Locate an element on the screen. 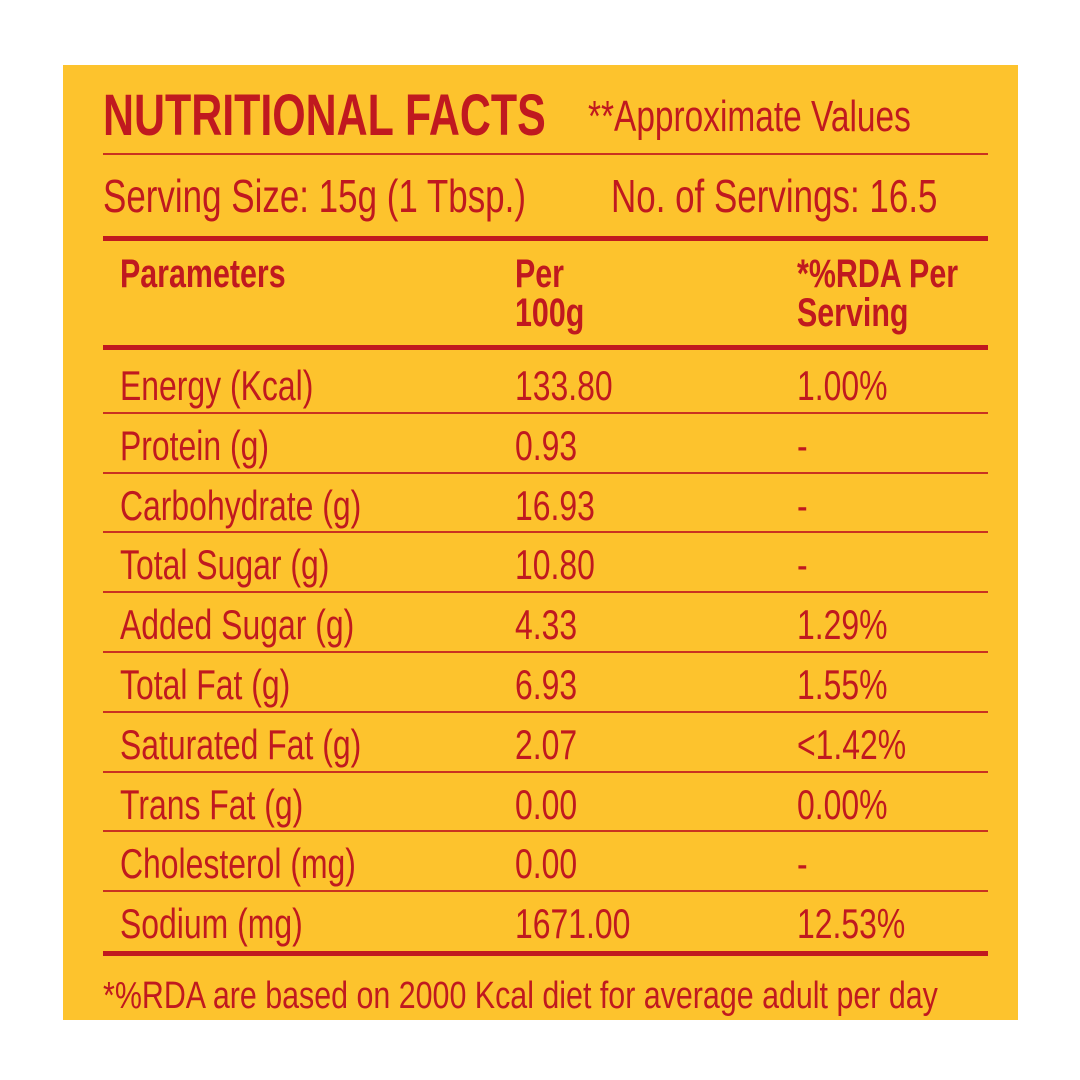 Image resolution: width=1080 pixels, height=1080 pixels. column-header: Per 100g is located at coordinates (550, 294).